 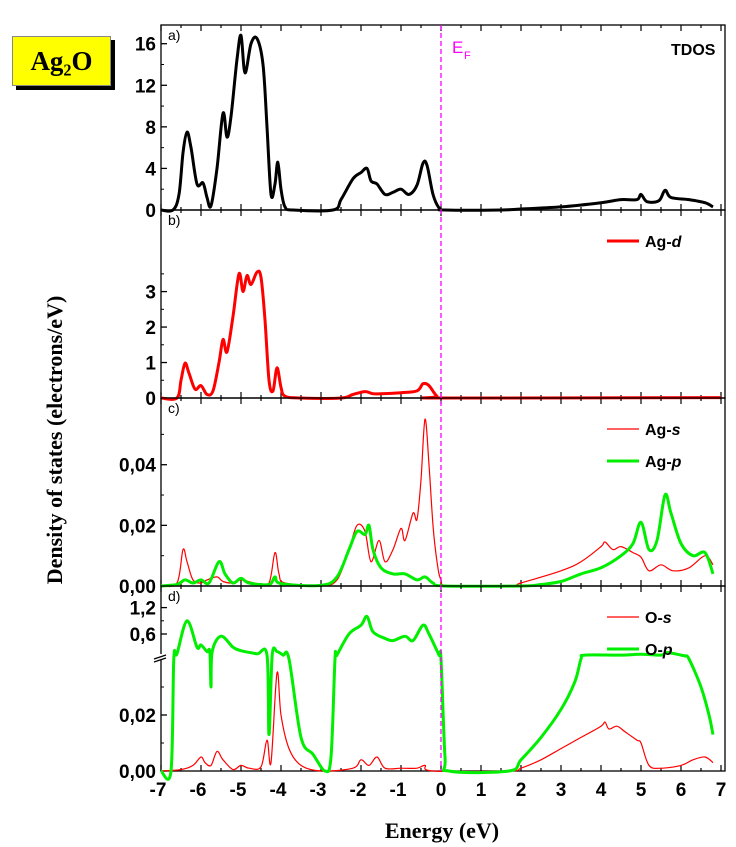 What do you see at coordinates (437, 722) in the screenshot?
I see `series-line-o-s` at bounding box center [437, 722].